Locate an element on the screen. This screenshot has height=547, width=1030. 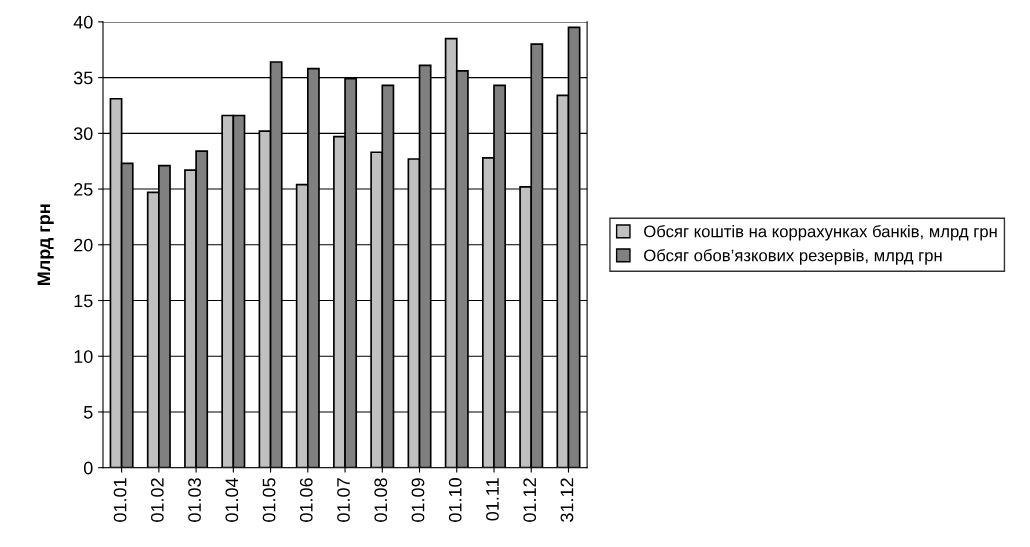
x-tick-label: 01.08 is located at coordinates (381, 500).